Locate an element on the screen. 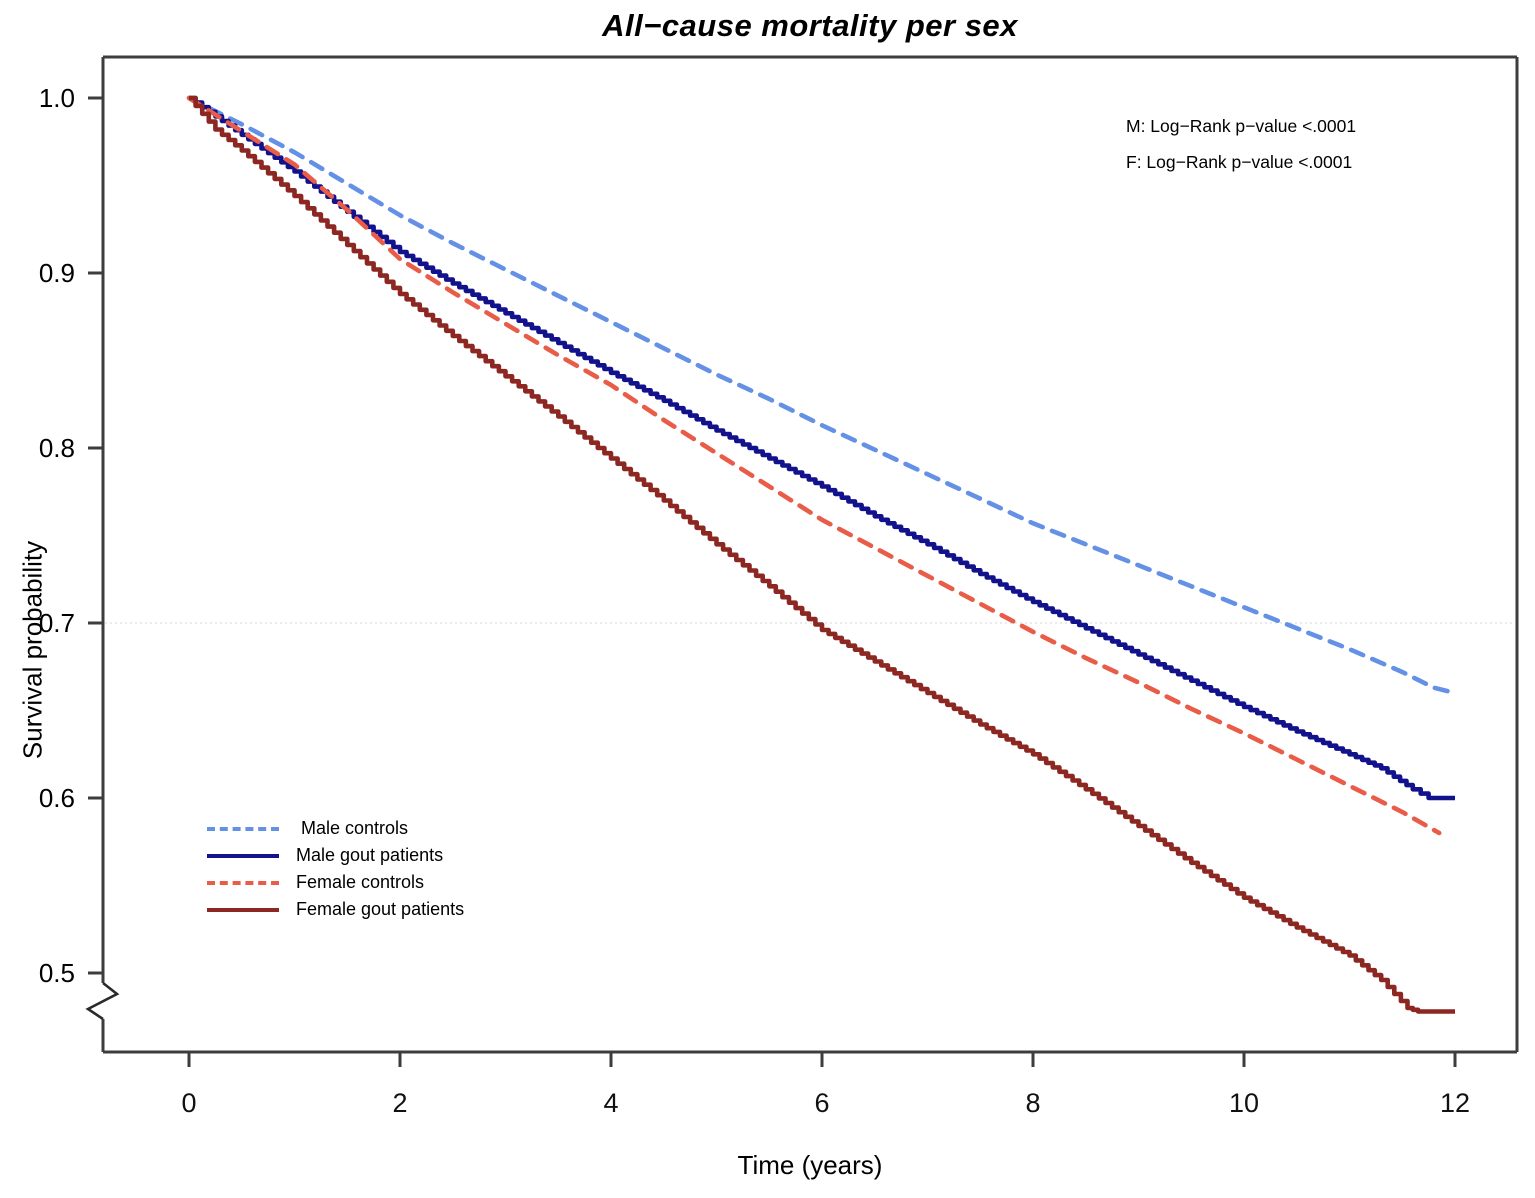 The image size is (1535, 1198). y-axis-break-icon is located at coordinates (102, 1001).